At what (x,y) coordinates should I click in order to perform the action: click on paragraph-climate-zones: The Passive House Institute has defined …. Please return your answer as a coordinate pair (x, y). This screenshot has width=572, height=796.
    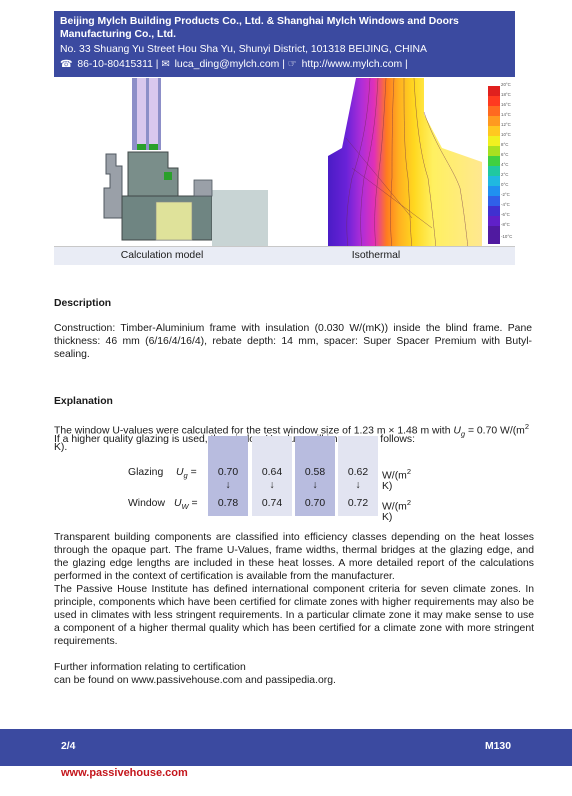
    Looking at the image, I should click on (294, 615).